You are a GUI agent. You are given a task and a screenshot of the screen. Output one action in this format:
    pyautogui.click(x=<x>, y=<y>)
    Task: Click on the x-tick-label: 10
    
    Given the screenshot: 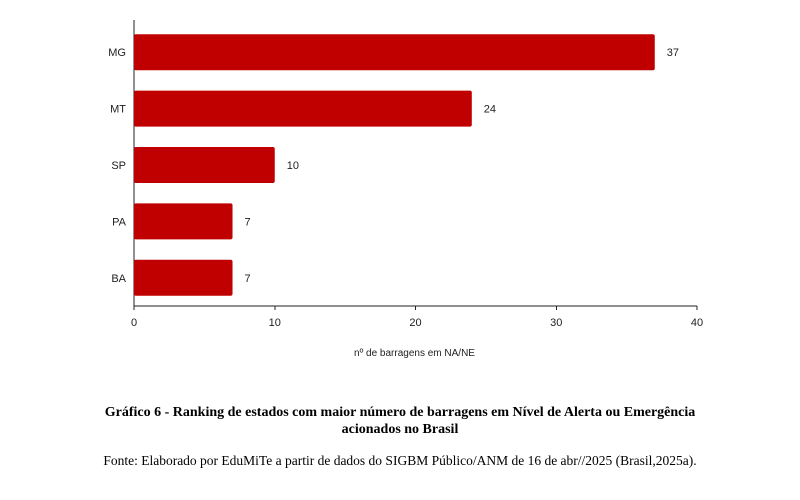 What is the action you would take?
    pyautogui.click(x=275, y=323)
    